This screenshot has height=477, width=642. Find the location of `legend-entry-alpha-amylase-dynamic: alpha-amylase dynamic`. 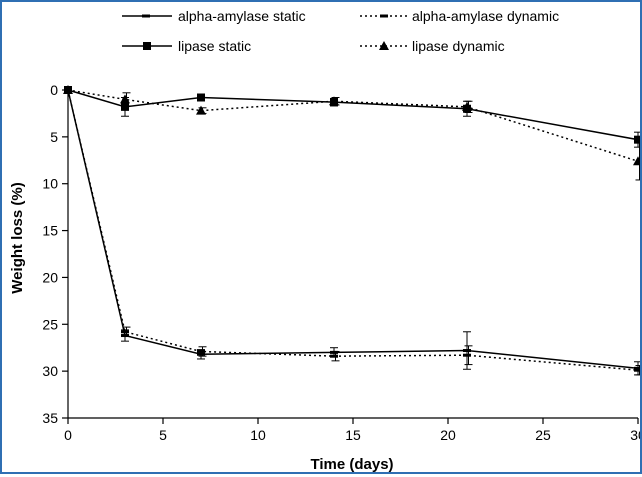

legend-entry-alpha-amylase-dynamic: alpha-amylase dynamic is located at coordinates (459, 16).